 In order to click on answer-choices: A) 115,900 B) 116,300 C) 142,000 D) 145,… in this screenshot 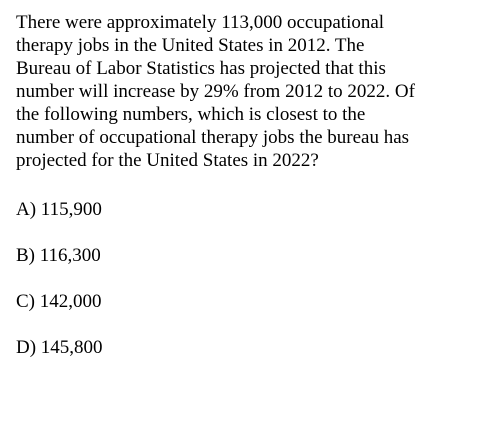, I will do `click(59, 290)`.